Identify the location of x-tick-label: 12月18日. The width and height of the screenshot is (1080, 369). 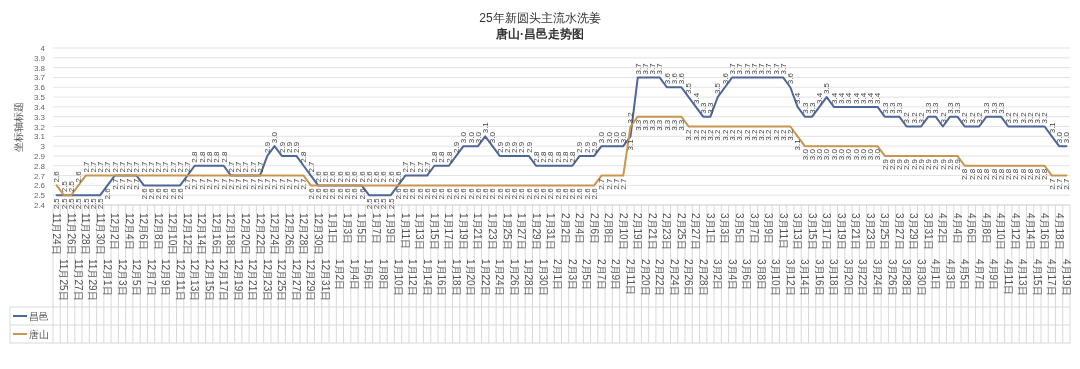
(231, 234).